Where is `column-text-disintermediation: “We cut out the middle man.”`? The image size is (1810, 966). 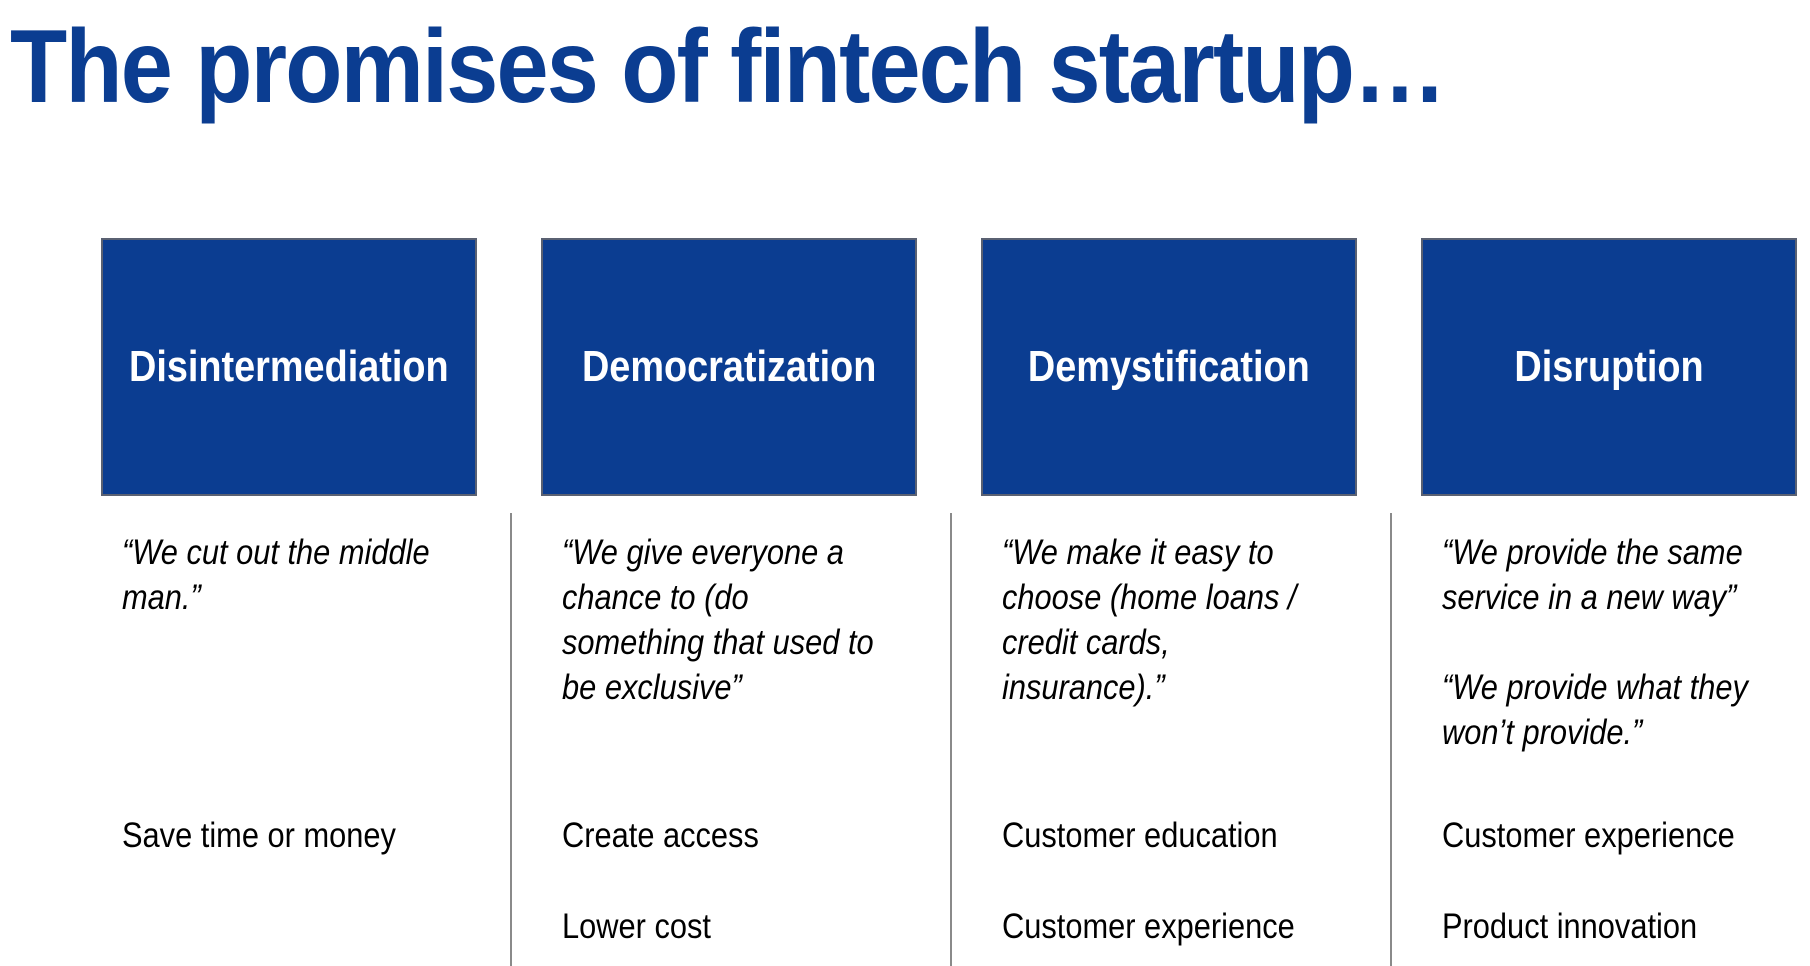 column-text-disintermediation: “We cut out the middle man.” is located at coordinates (302, 575).